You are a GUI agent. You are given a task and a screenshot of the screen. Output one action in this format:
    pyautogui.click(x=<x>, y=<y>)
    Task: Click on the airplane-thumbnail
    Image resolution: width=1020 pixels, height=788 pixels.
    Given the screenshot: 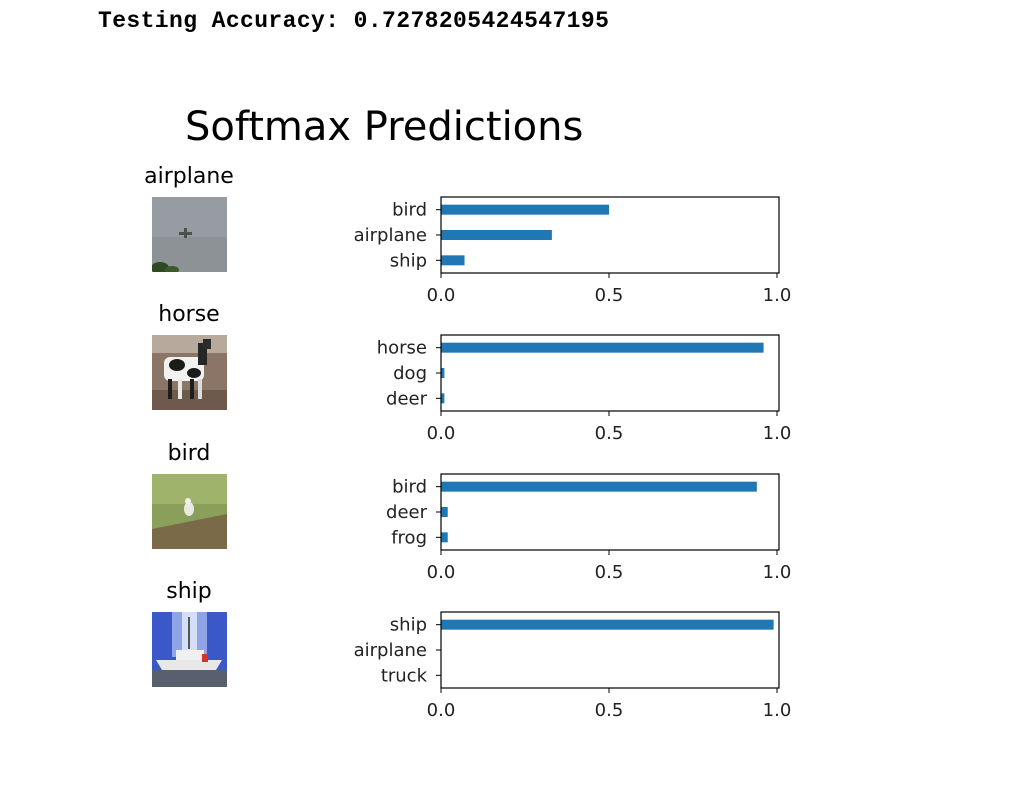 What is the action you would take?
    pyautogui.click(x=189, y=234)
    